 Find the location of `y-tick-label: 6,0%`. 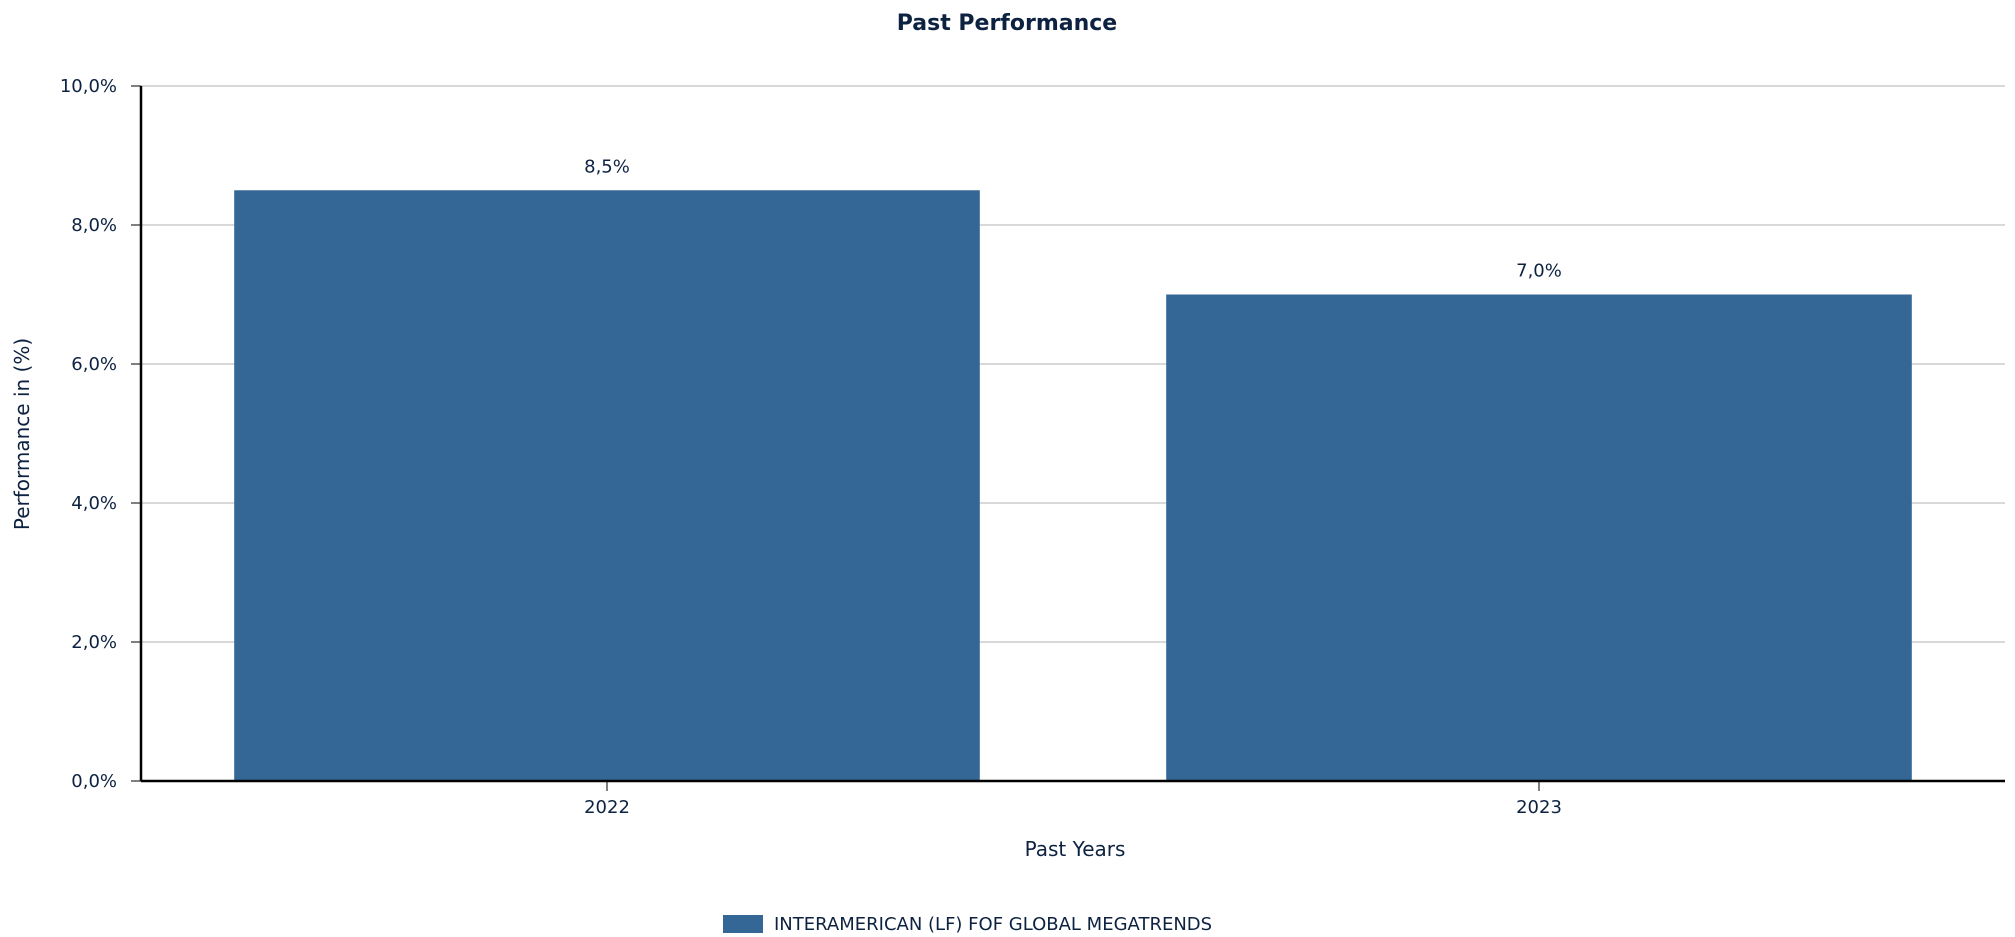

y-tick-label: 6,0% is located at coordinates (94, 364).